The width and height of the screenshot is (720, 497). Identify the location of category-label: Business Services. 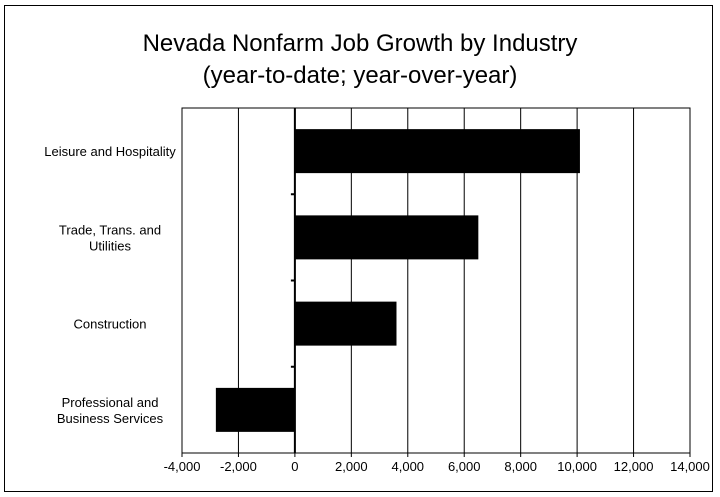
(110, 418).